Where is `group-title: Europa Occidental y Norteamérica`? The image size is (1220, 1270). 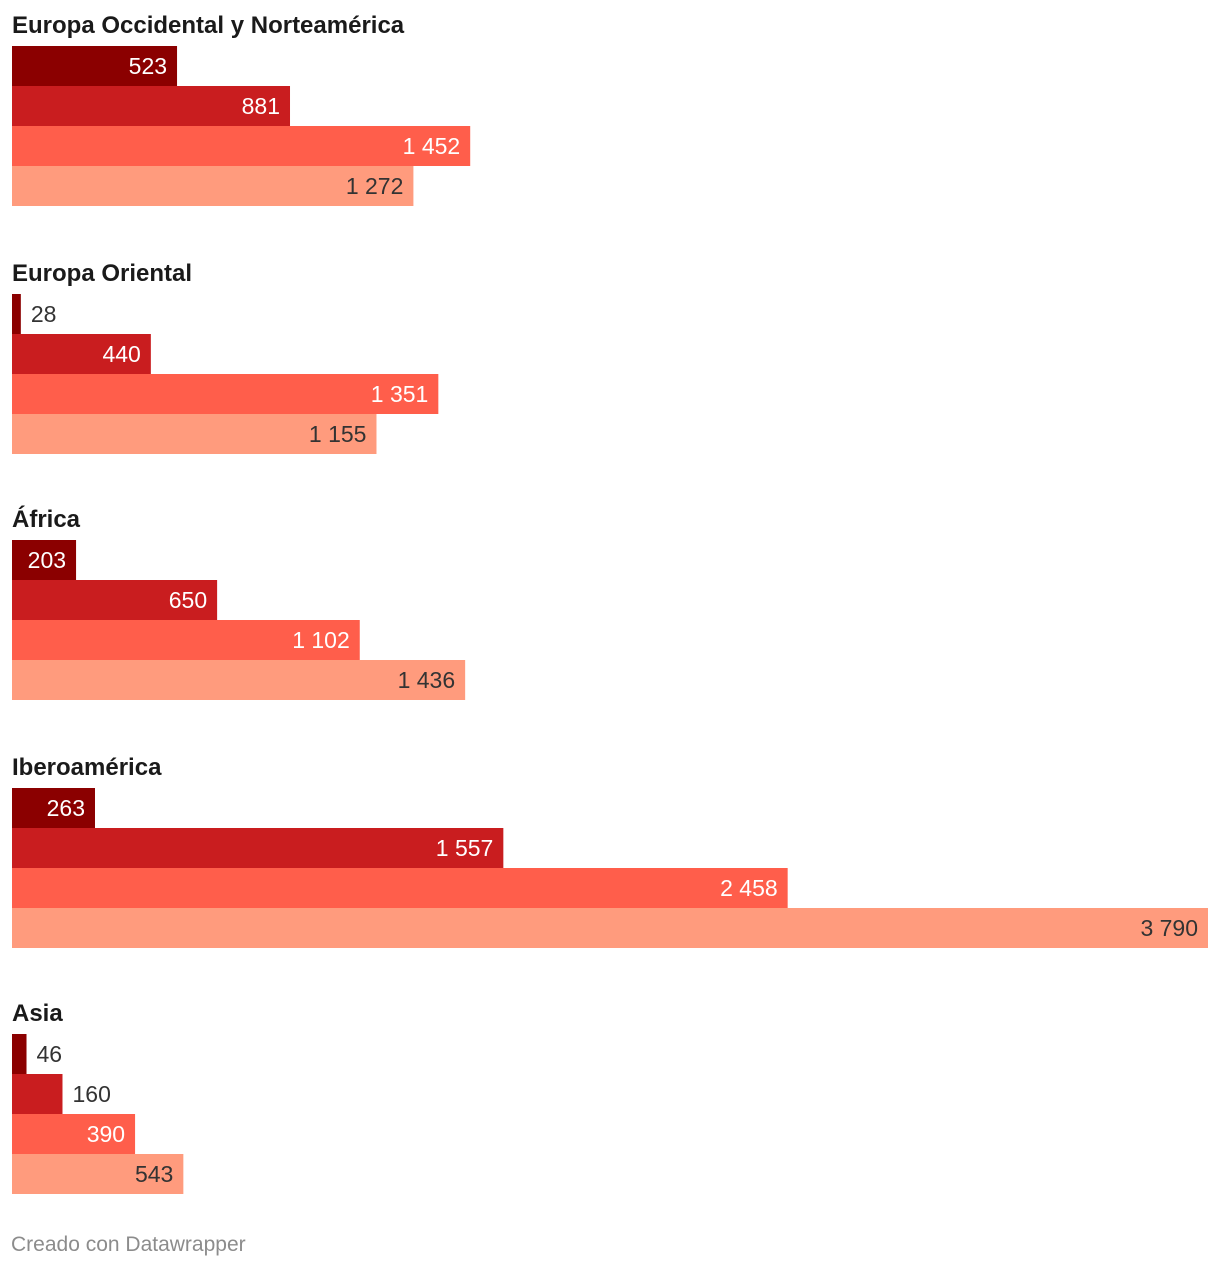
group-title: Europa Occidental y Norteamérica is located at coordinates (208, 25).